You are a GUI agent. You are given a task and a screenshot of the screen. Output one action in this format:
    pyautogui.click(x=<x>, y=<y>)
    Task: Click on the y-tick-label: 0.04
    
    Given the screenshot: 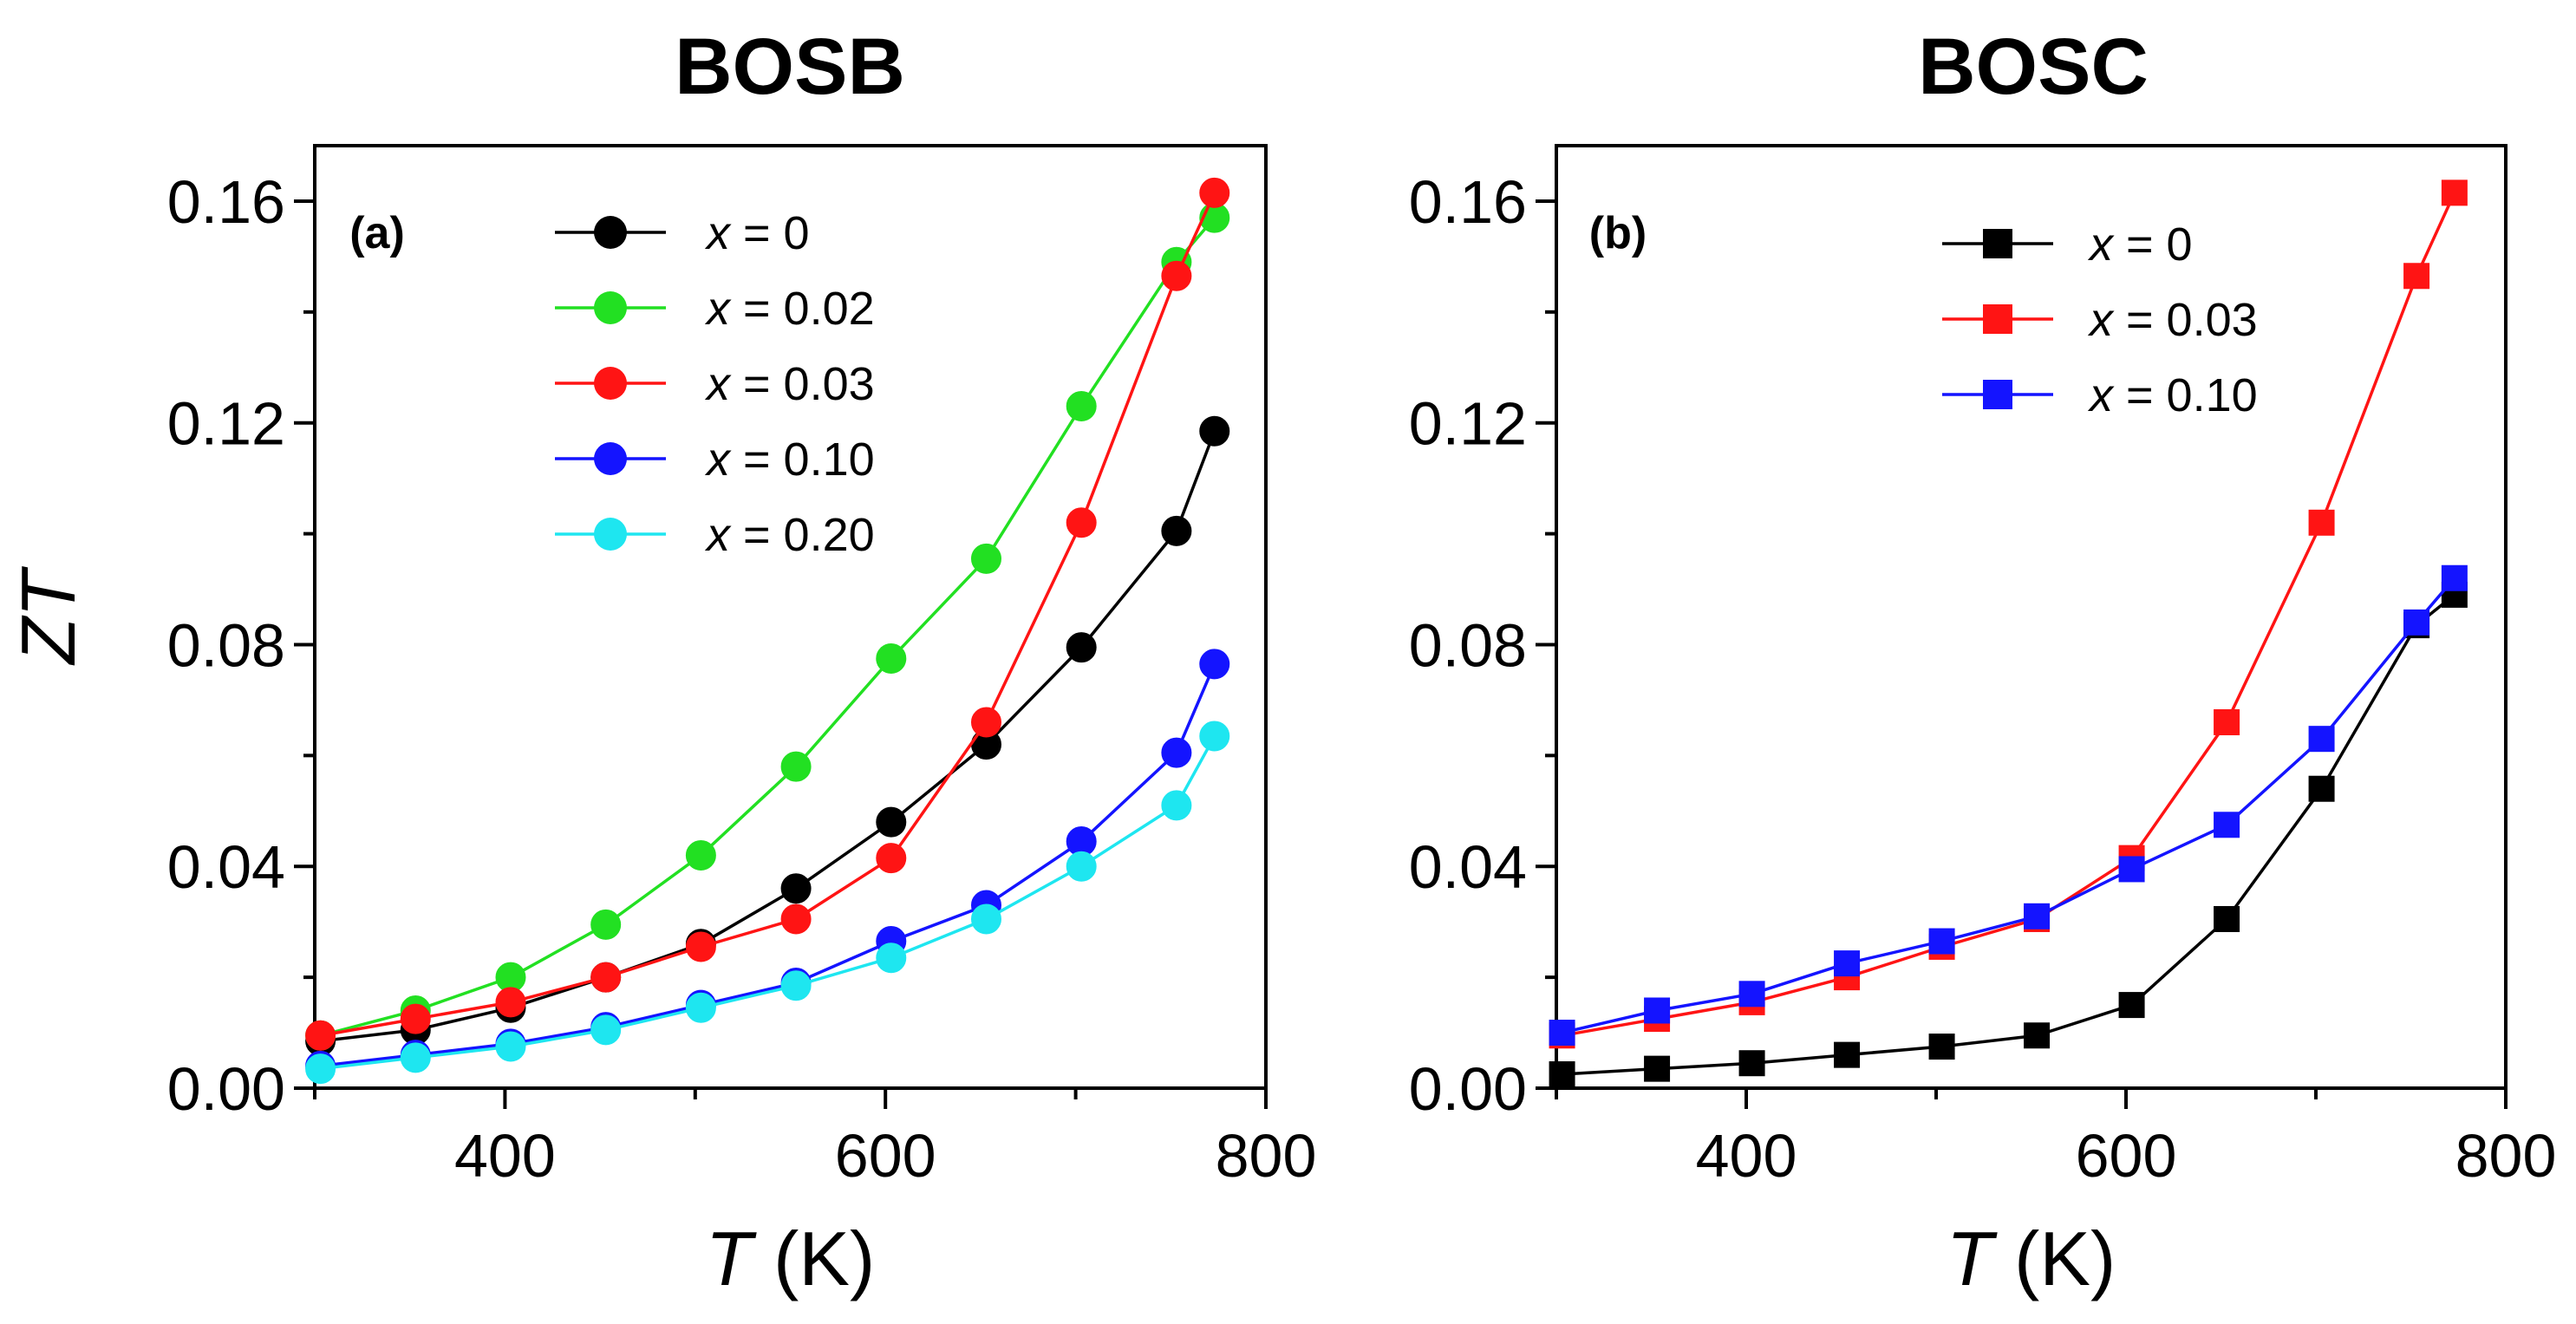 What is the action you would take?
    pyautogui.click(x=226, y=867)
    